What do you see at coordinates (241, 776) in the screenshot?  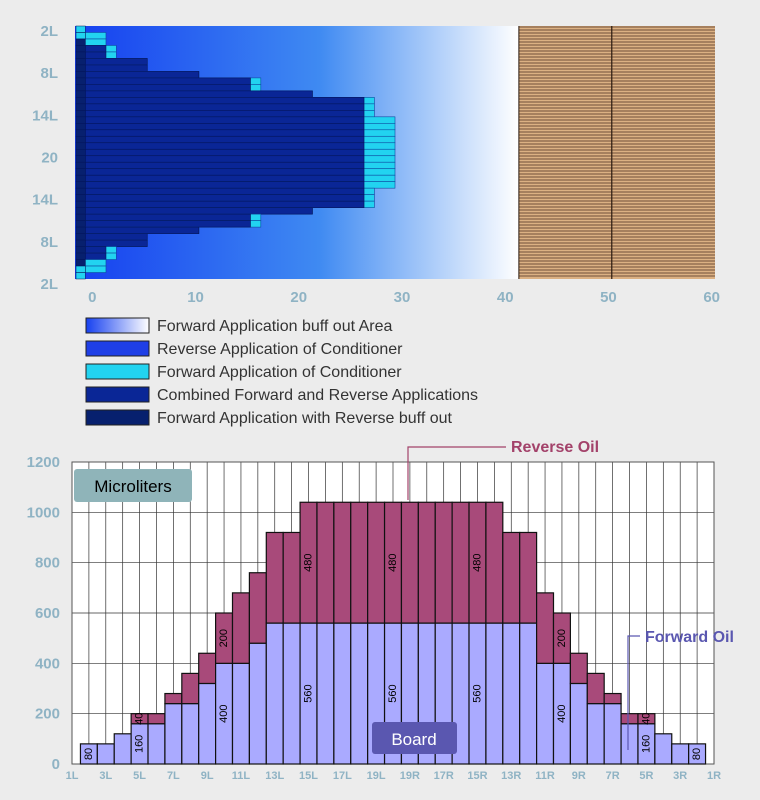 I see `bar-chart-x-tick-label: 11L` at bounding box center [241, 776].